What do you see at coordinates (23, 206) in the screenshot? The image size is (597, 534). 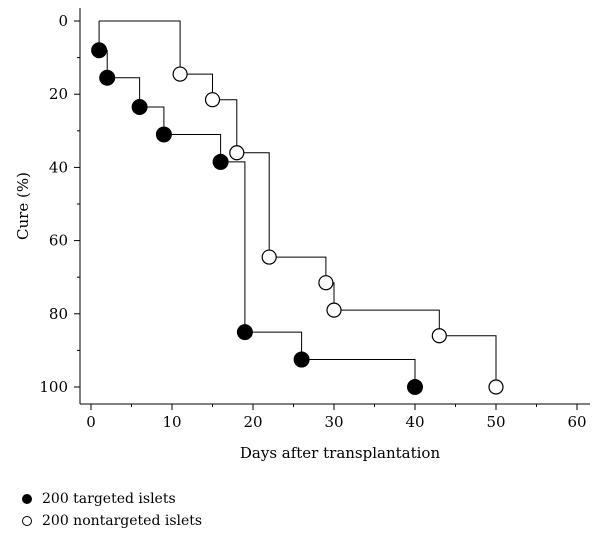 I see `y-axis-label: Cure (%)` at bounding box center [23, 206].